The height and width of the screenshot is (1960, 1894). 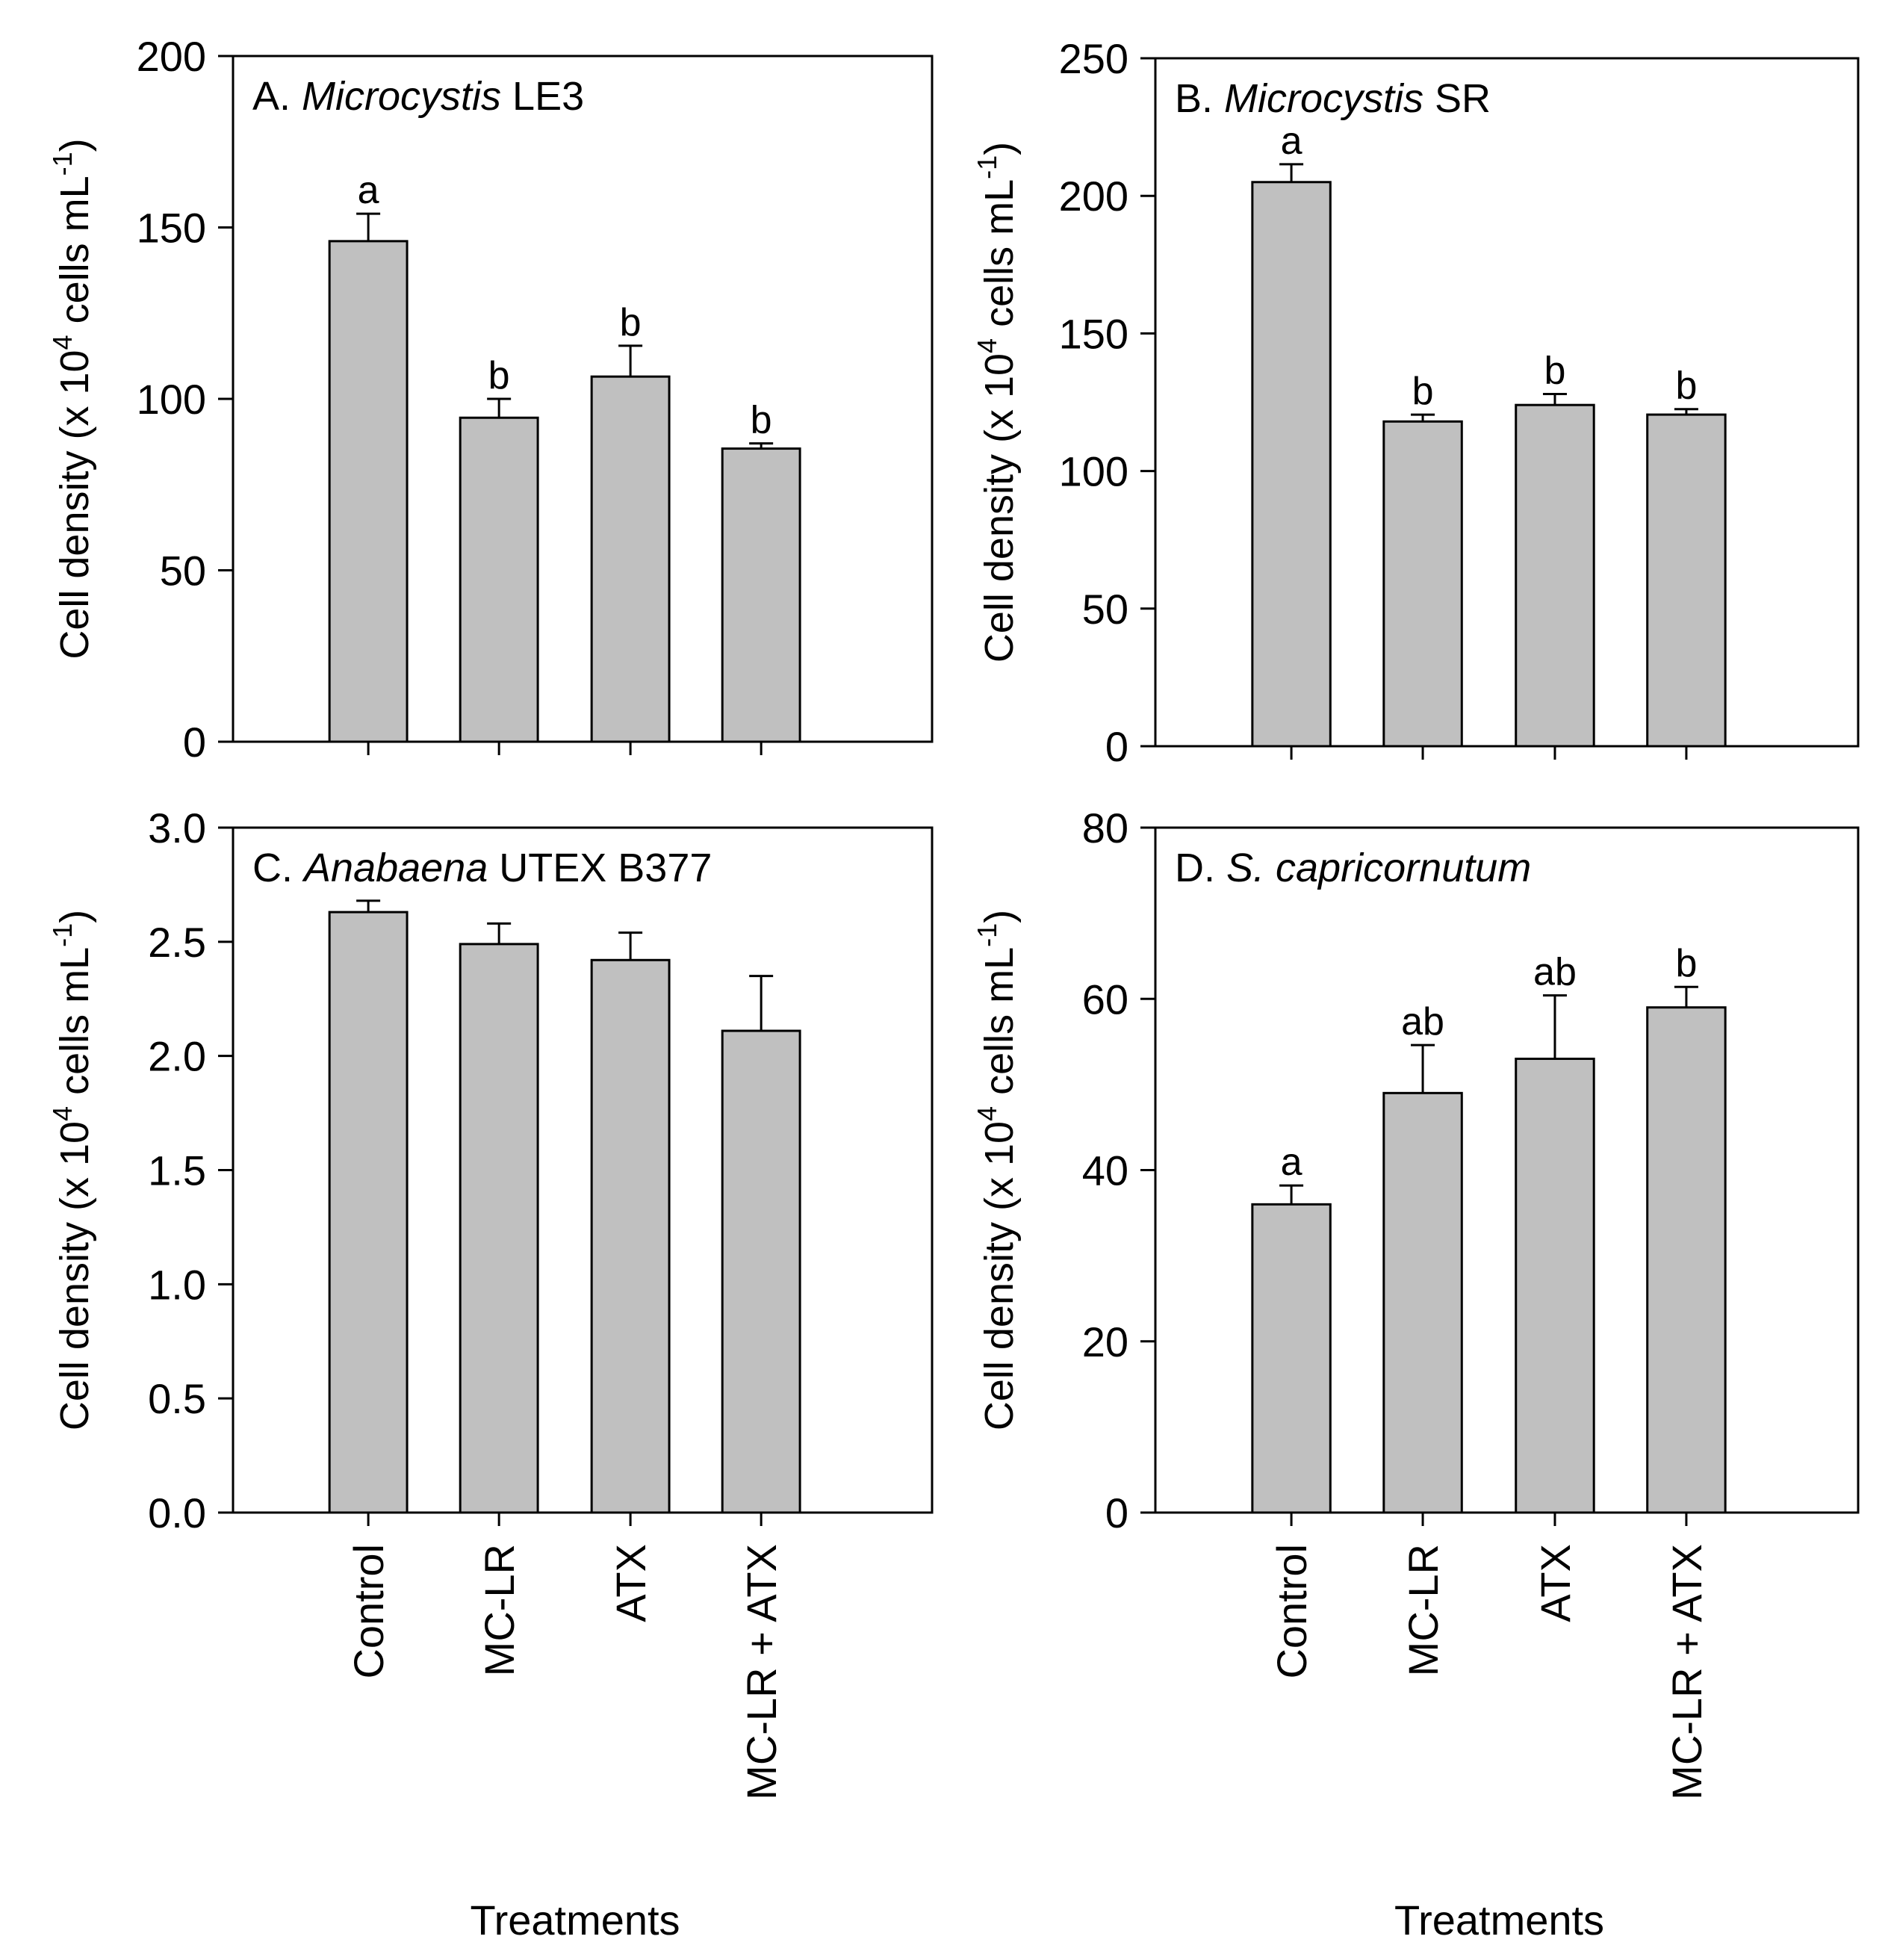 I want to click on y-tick-label: 2.0, so click(x=177, y=1057).